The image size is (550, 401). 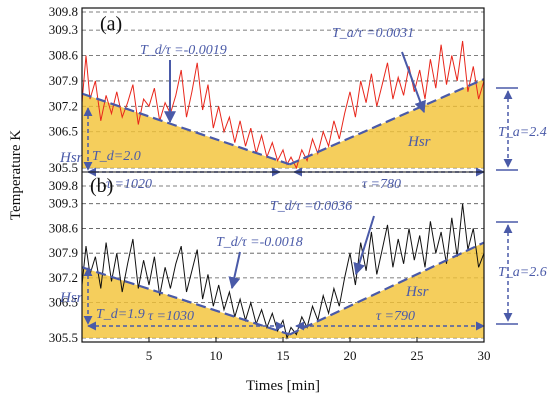 I want to click on panel-b-hsr-left-label: Hsr, so click(x=71, y=298).